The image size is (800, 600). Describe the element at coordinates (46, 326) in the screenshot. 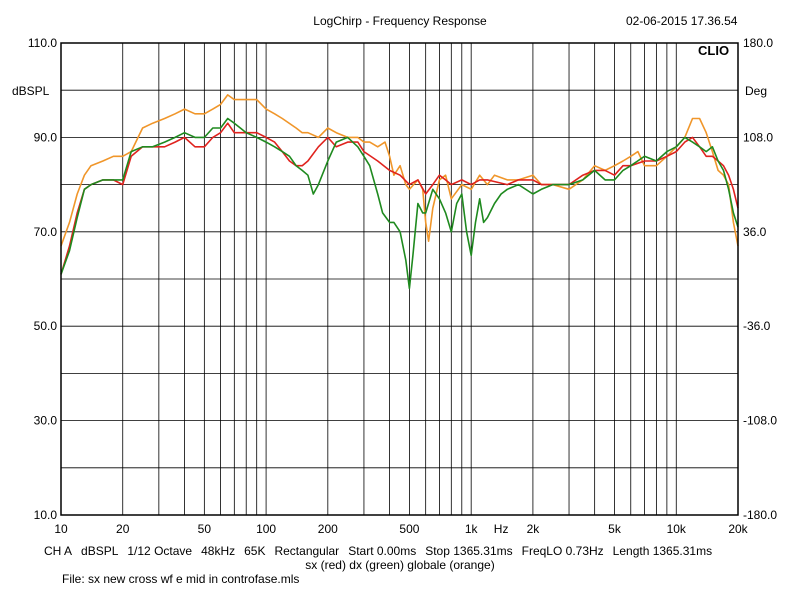

I see `y-tick-label: 50.0` at that location.